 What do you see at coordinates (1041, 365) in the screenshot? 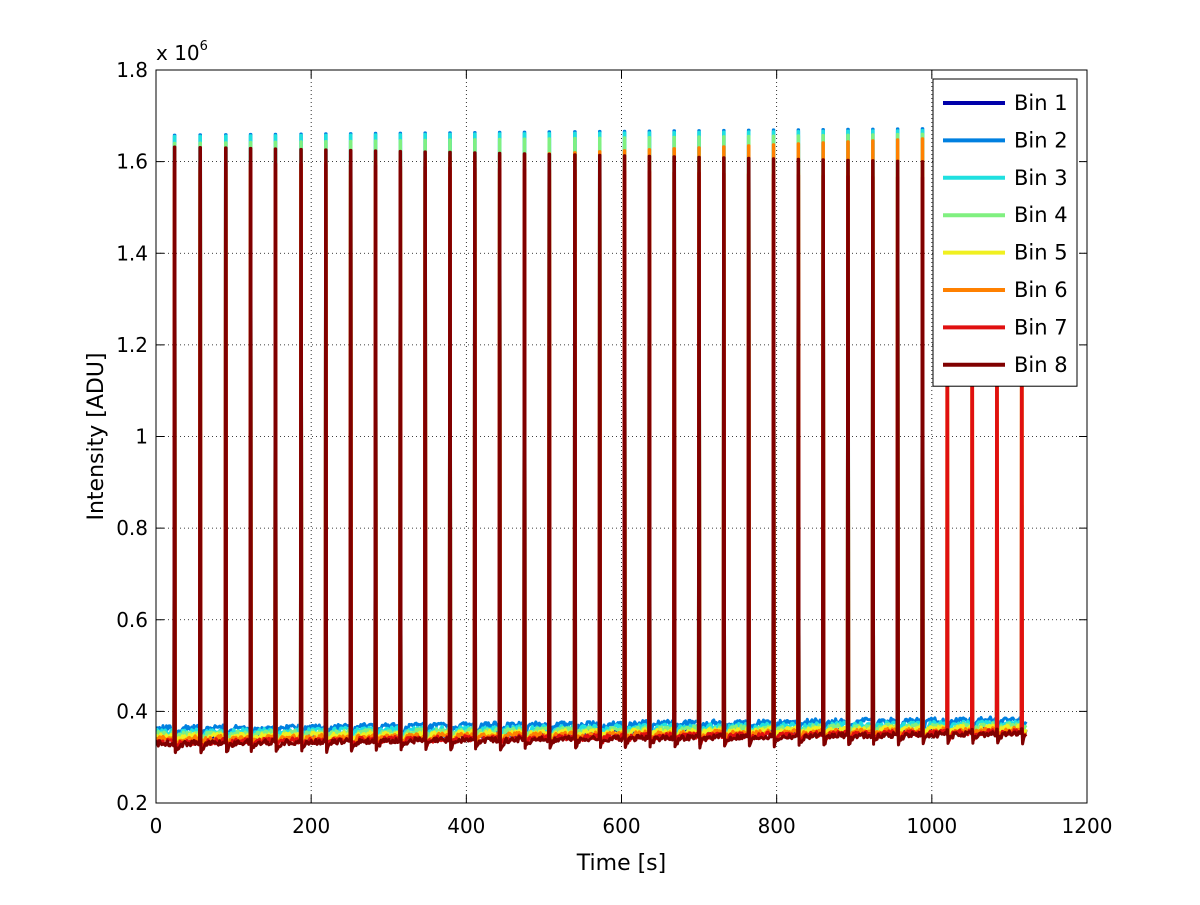
I see `legend-label-8: Bin 8` at bounding box center [1041, 365].